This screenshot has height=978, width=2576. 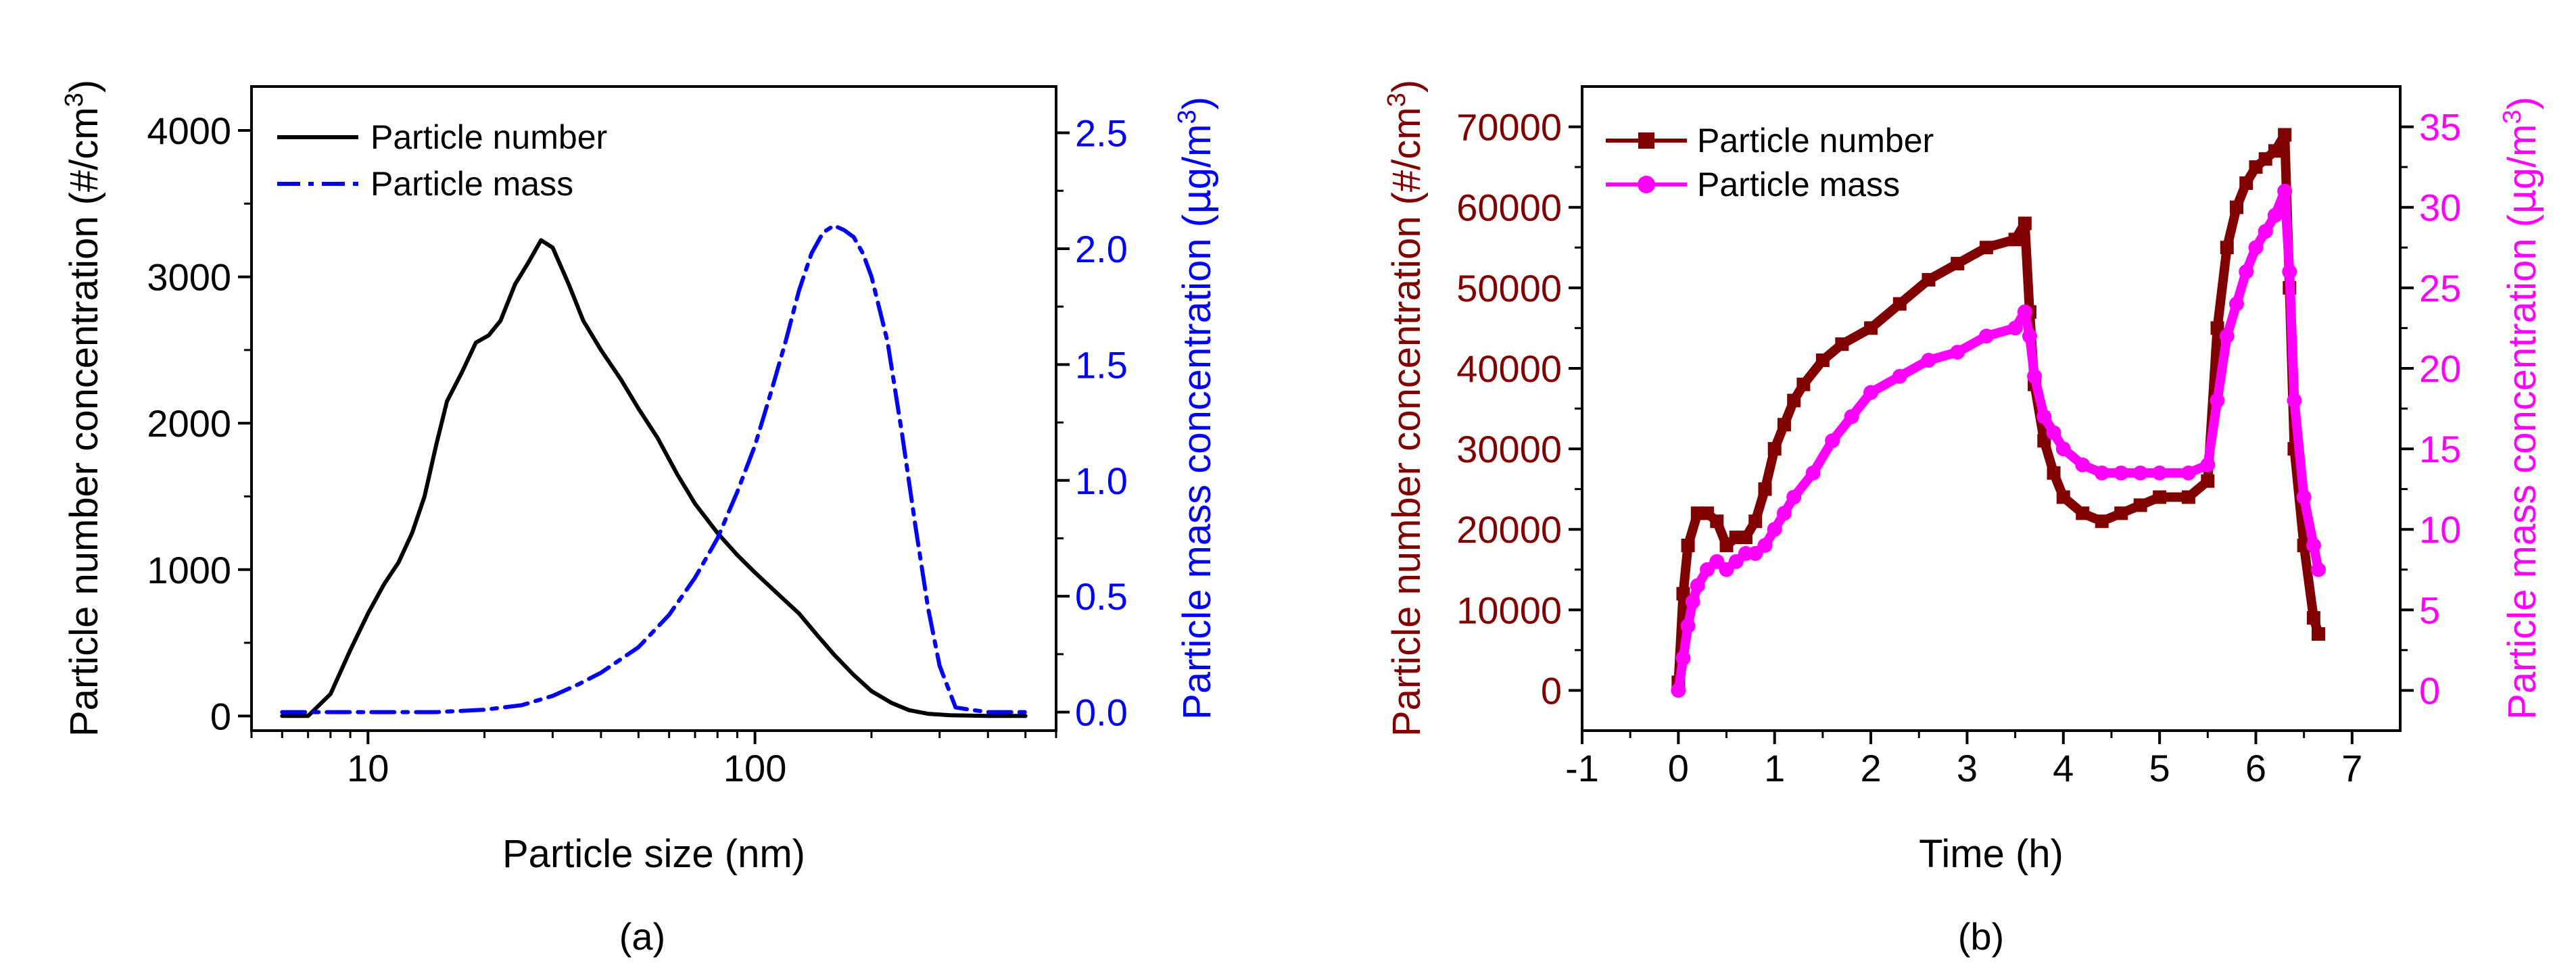 I want to click on legend-b: Particle number Particle mass, so click(x=1770, y=163).